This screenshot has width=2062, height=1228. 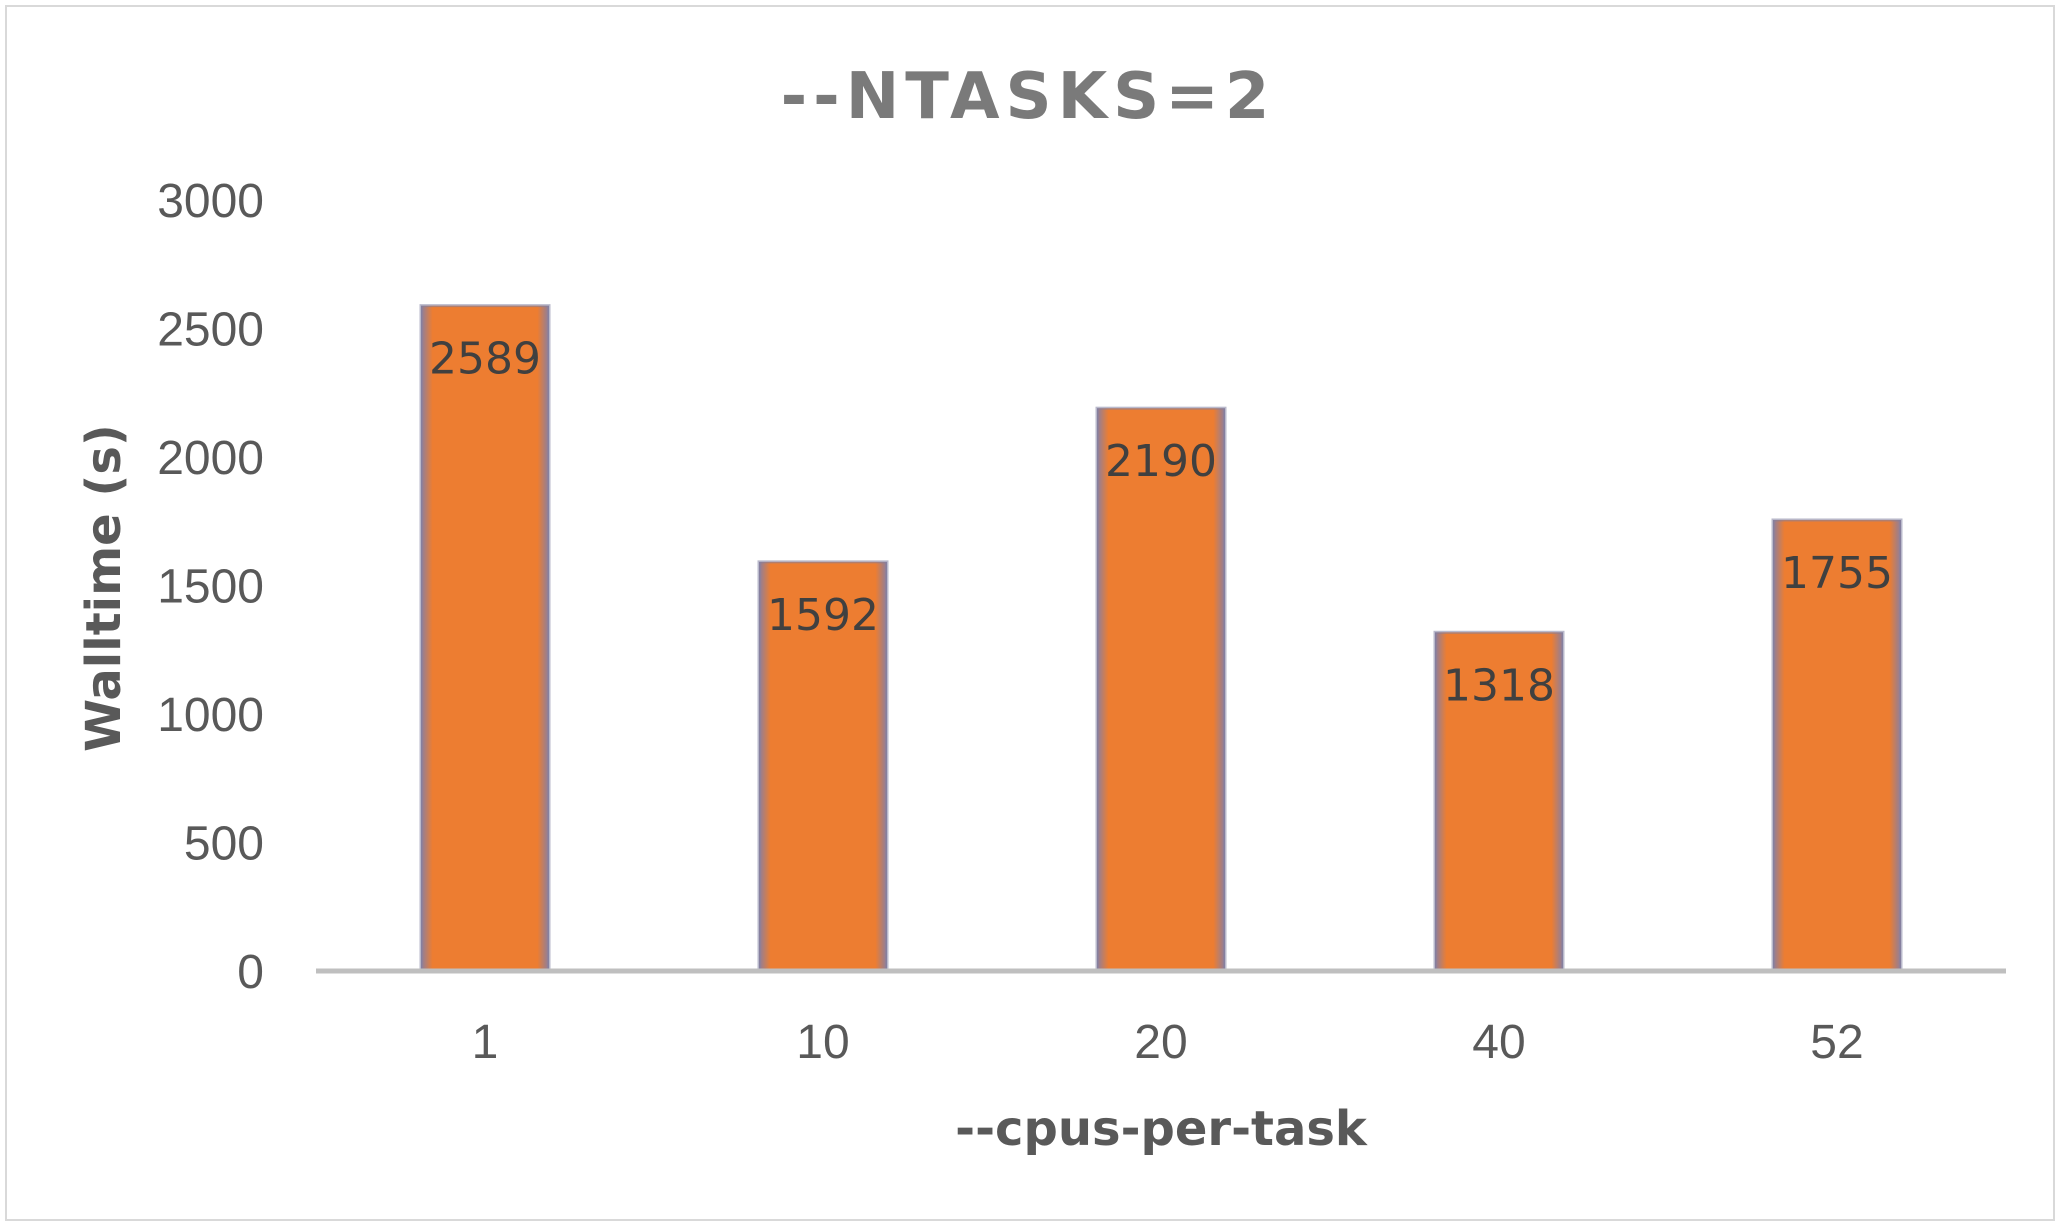 What do you see at coordinates (250, 972) in the screenshot?
I see `y-tick-label: 0` at bounding box center [250, 972].